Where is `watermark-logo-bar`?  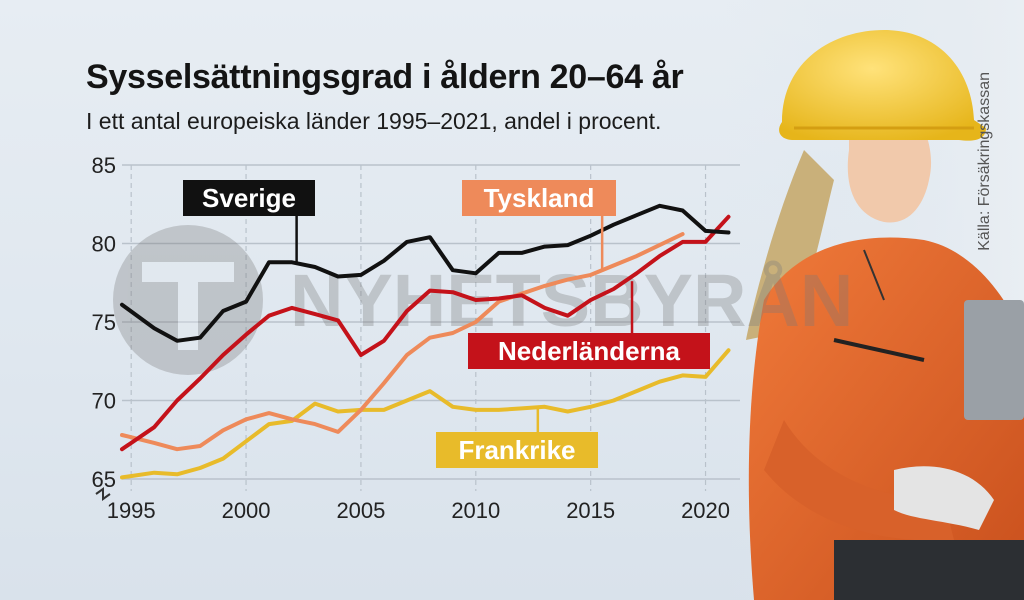
watermark-logo-bar is located at coordinates (188, 272).